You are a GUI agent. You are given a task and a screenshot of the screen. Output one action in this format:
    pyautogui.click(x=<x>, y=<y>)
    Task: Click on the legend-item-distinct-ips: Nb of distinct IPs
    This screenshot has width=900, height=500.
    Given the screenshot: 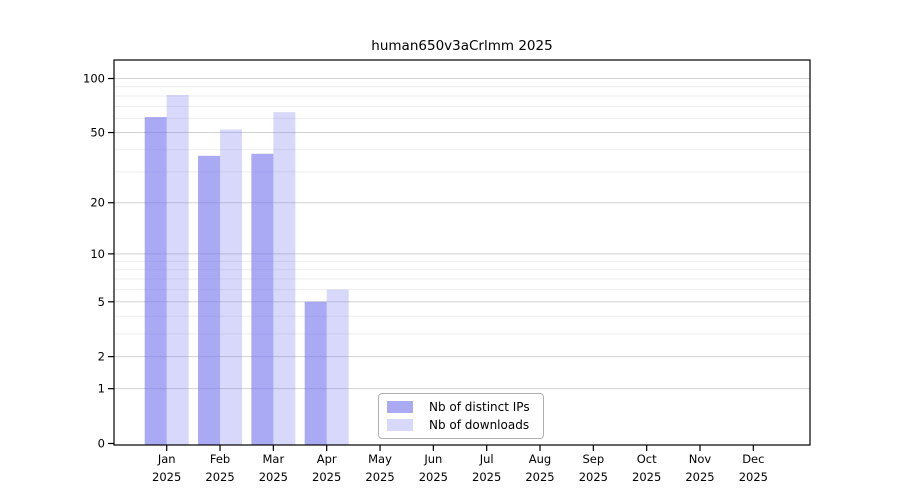 What is the action you would take?
    pyautogui.click(x=465, y=406)
    